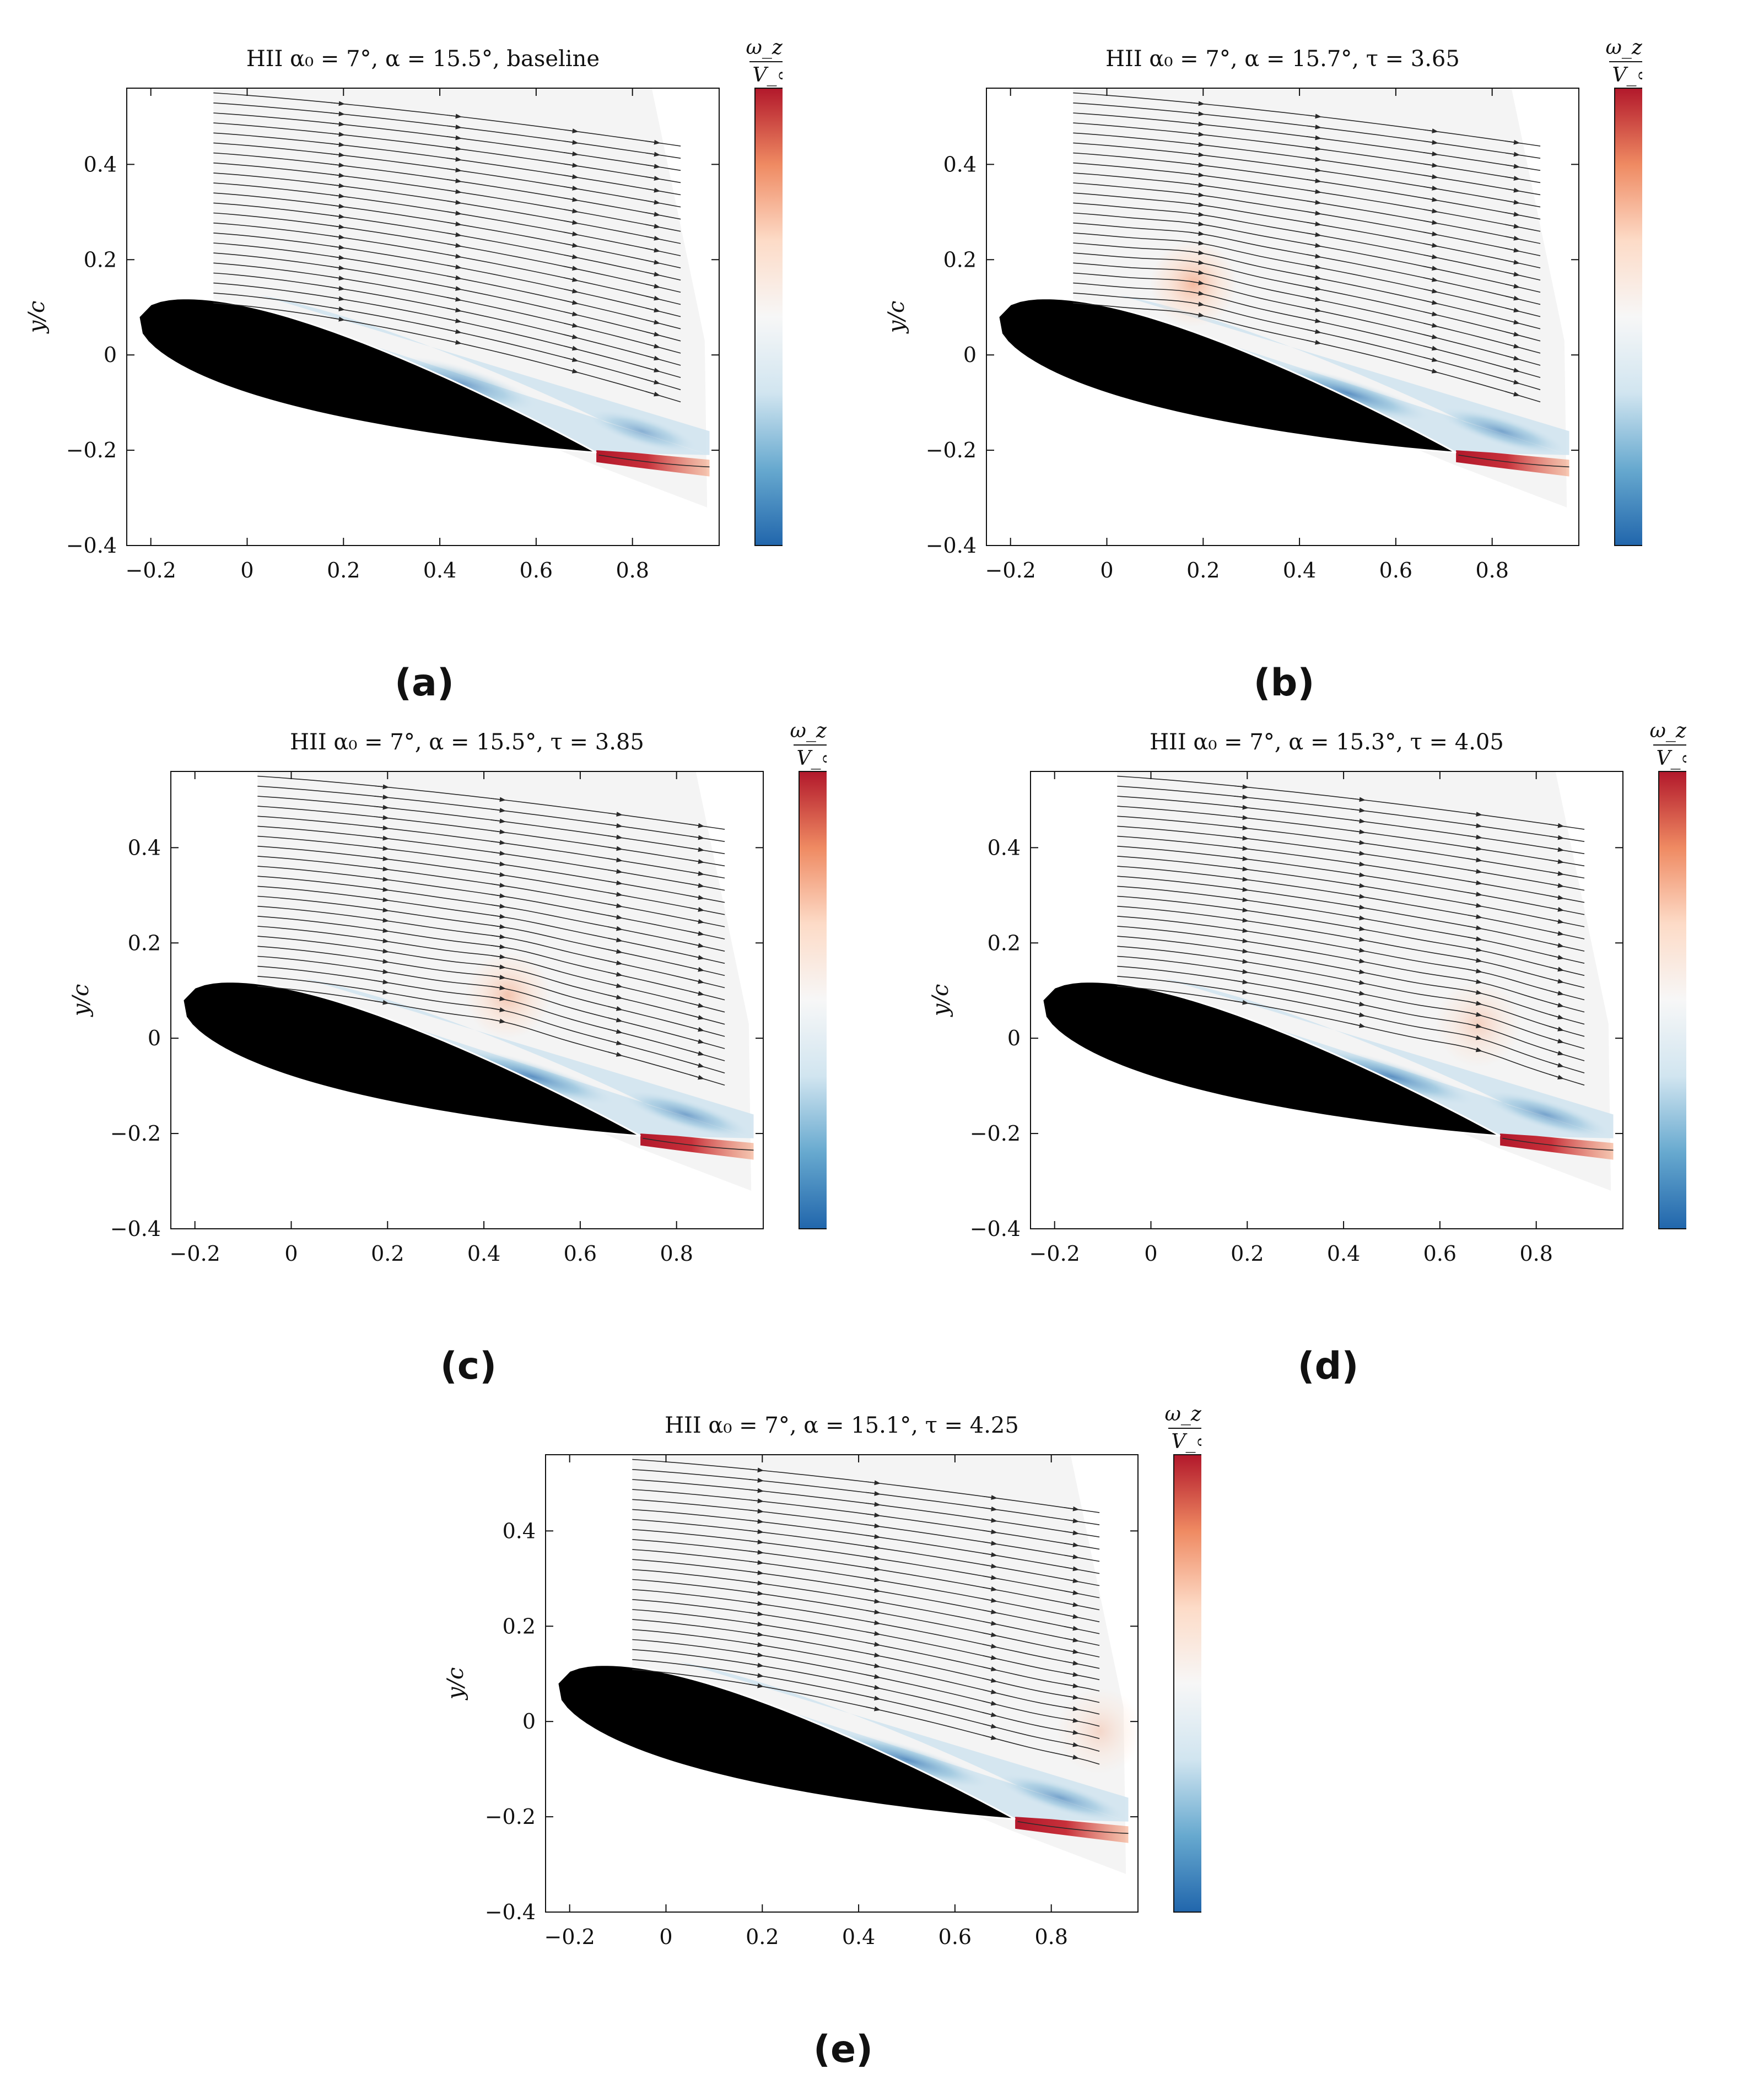 Image resolution: width=1764 pixels, height=2095 pixels. What do you see at coordinates (951, 546) in the screenshot?
I see `y-tick-label: −0.4` at bounding box center [951, 546].